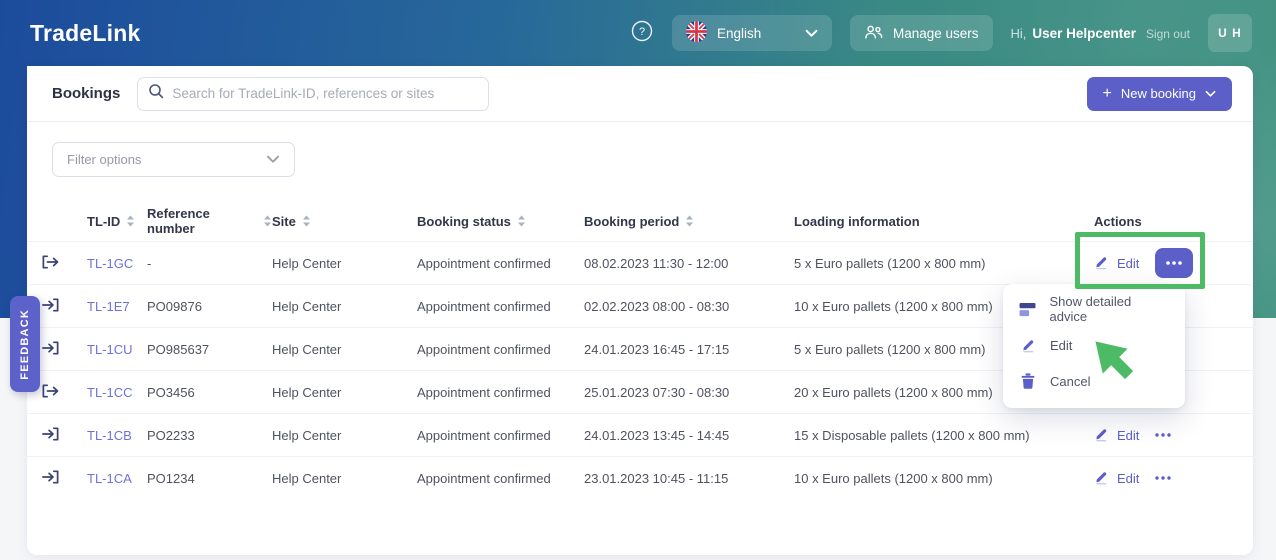 This screenshot has width=1276, height=560. What do you see at coordinates (171, 392) in the screenshot?
I see `reference-cell: PO3456` at bounding box center [171, 392].